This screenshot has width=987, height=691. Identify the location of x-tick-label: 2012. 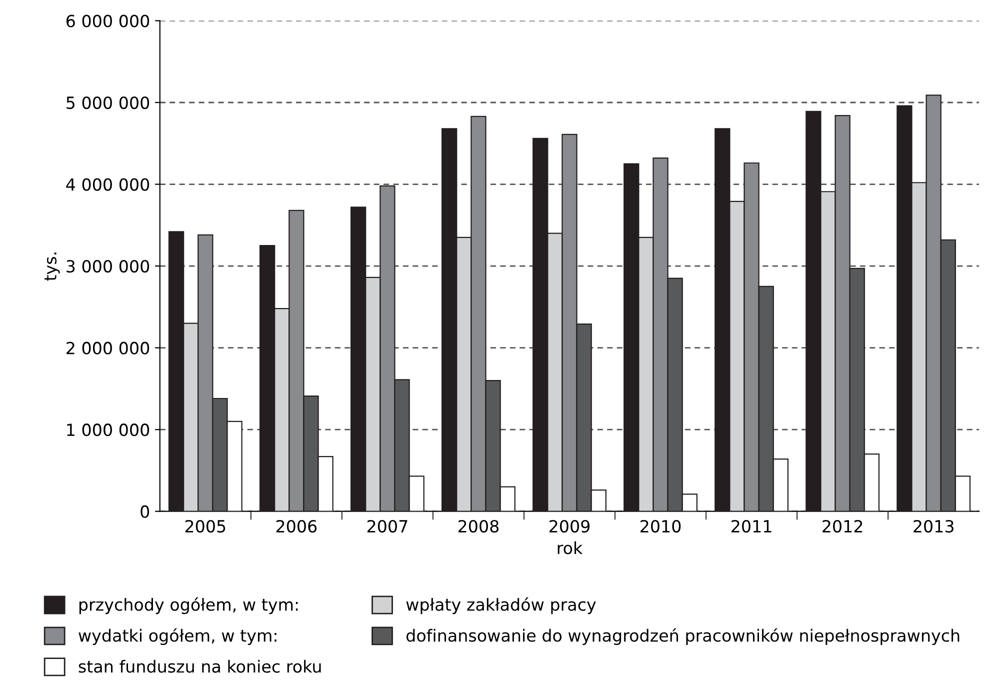
(842, 526).